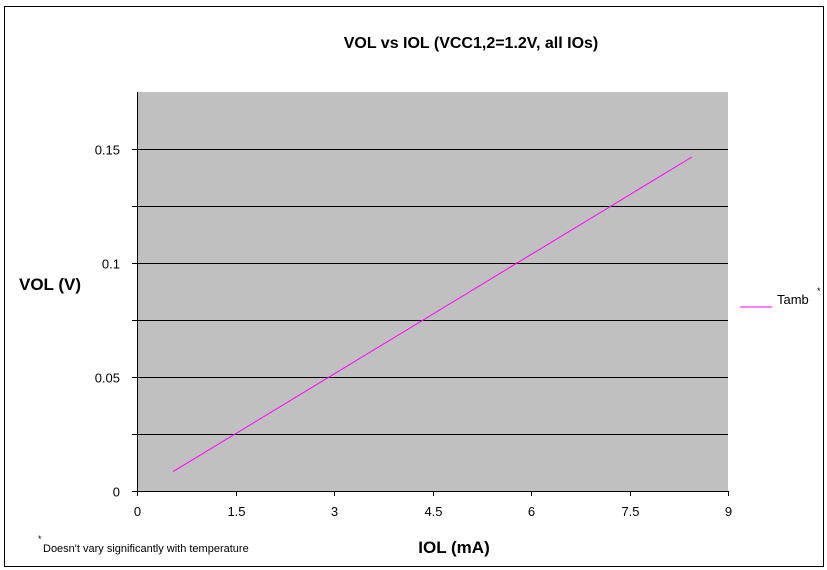 This screenshot has height=570, width=827. Describe the element at coordinates (137, 511) in the screenshot. I see `x-tick-label-0: 0` at that location.